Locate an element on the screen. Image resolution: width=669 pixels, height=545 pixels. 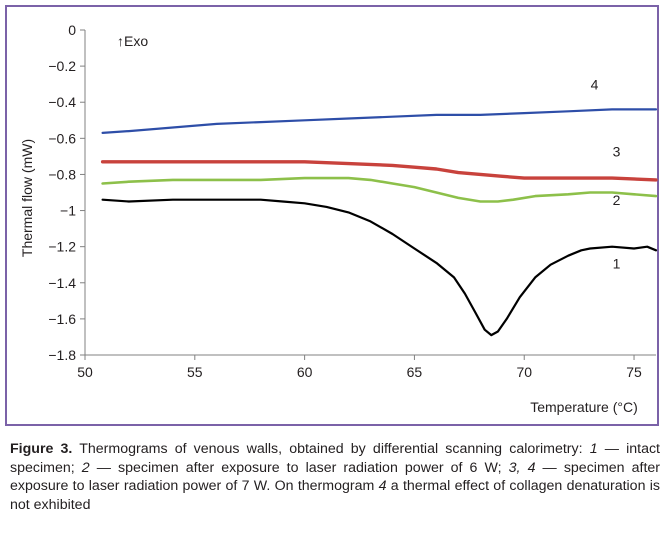
exo-annotation: ↑Exo is located at coordinates (132, 41).